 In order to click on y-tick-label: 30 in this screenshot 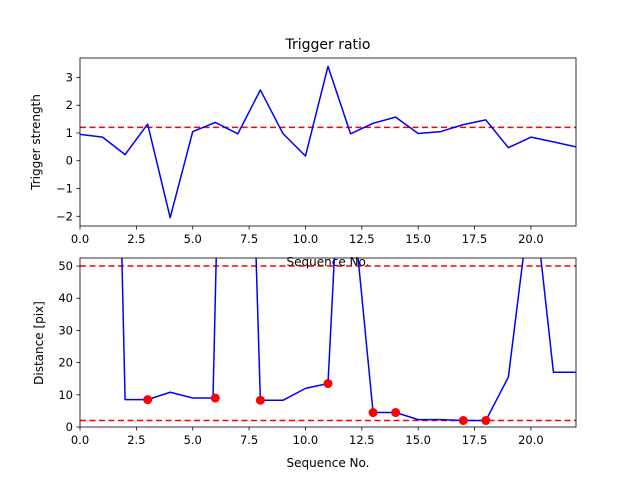, I will do `click(65, 330)`.